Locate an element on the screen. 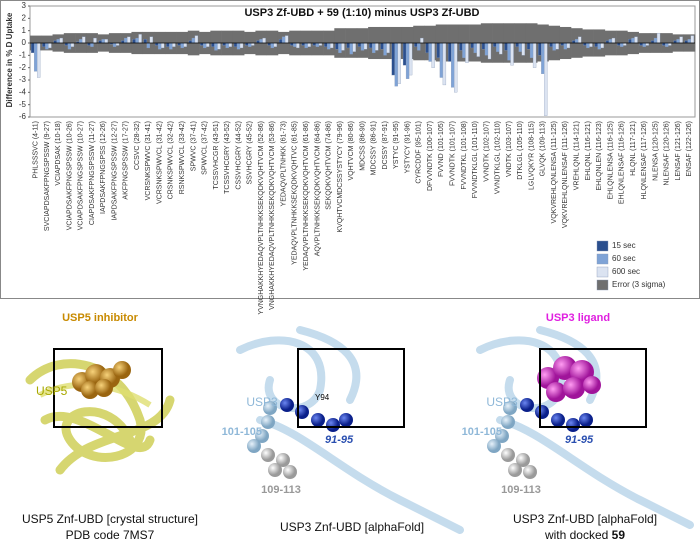 The height and width of the screenshot is (549, 700). x-tick-label: CSSVHCGRY (44-52) is located at coordinates (238, 155).